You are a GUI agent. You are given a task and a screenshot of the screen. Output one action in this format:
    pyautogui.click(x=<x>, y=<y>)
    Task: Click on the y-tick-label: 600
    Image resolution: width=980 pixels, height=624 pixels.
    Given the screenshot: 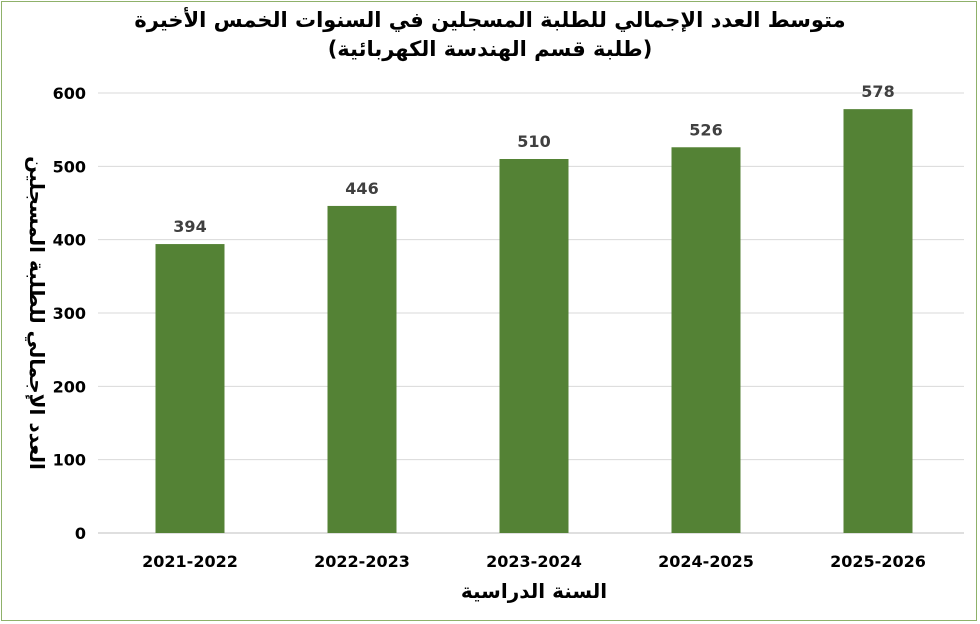 What is the action you would take?
    pyautogui.click(x=69, y=93)
    